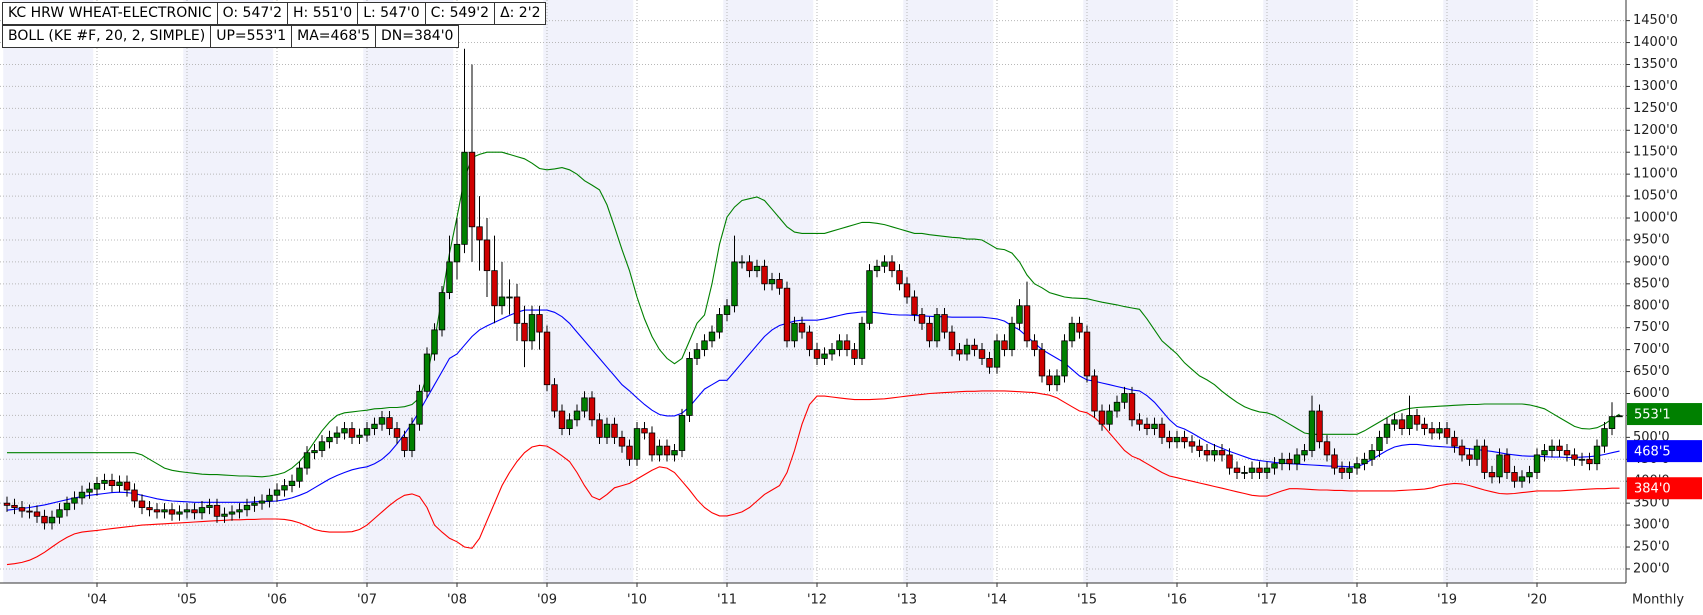 This screenshot has width=1703, height=615. I want to click on x-tick-label: '10, so click(637, 600).